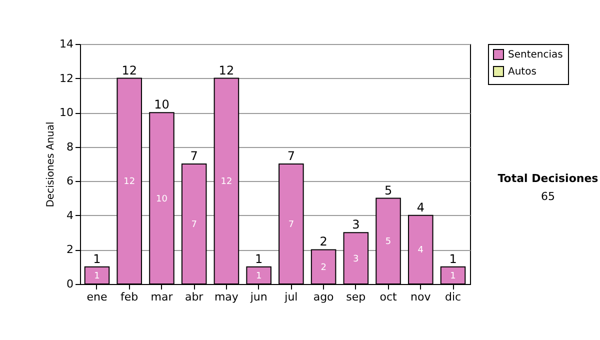 The width and height of the screenshot is (600, 340). What do you see at coordinates (67, 44) in the screenshot?
I see `y-tick-label: 14` at bounding box center [67, 44].